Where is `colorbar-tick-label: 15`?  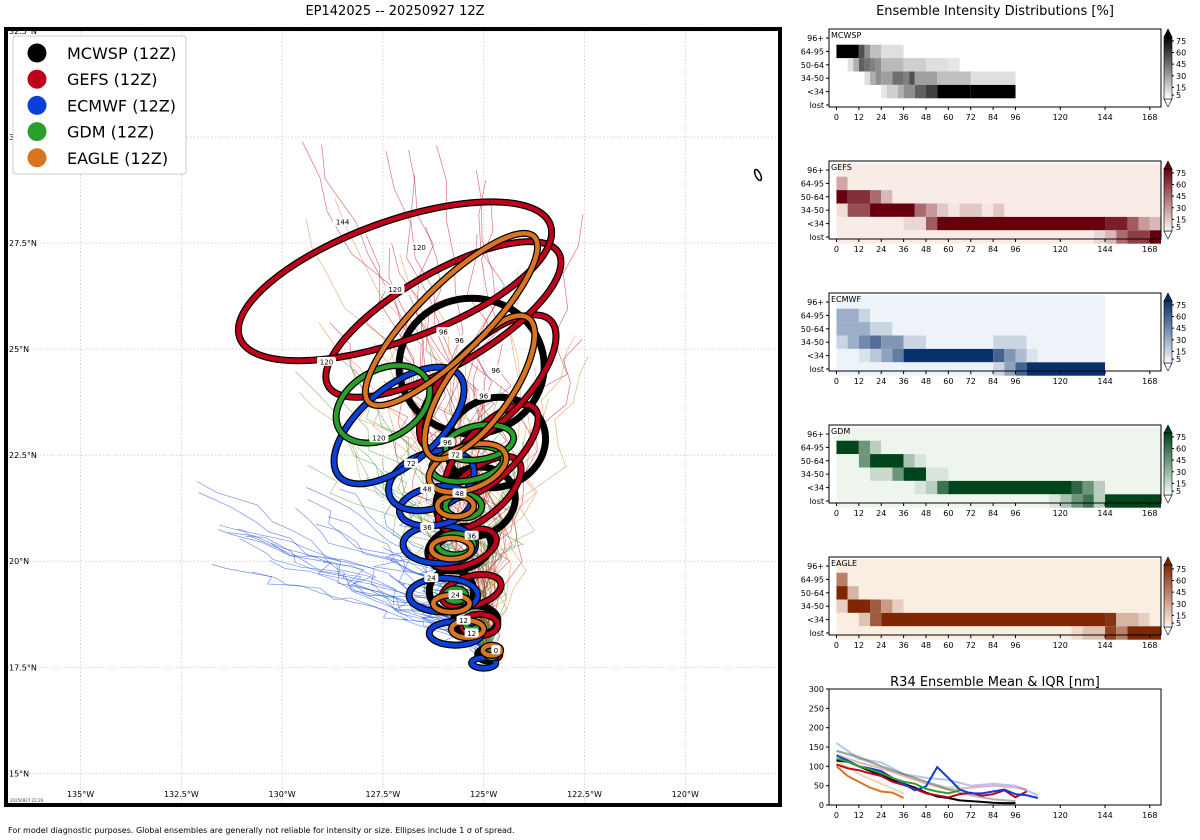
colorbar-tick-label: 15 is located at coordinates (1181, 351).